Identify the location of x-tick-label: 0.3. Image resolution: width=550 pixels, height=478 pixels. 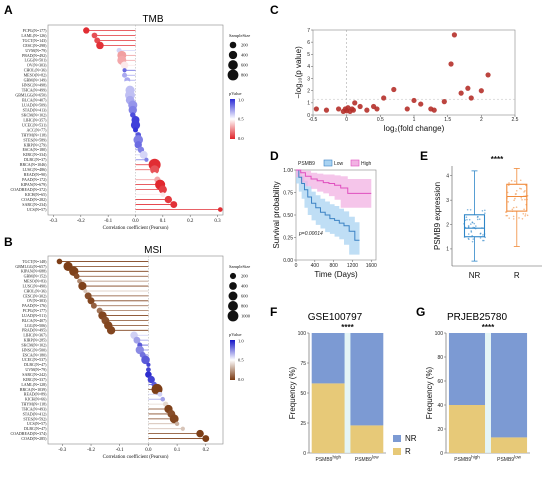
(217, 221).